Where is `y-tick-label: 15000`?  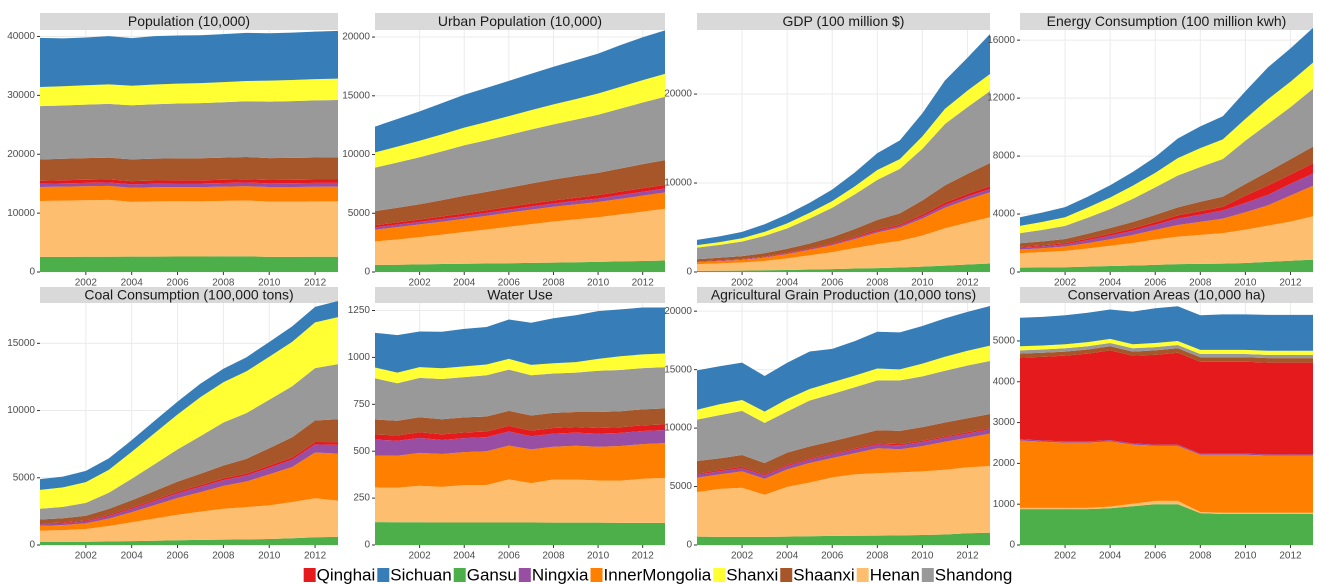
y-tick-label: 15000 is located at coordinates (678, 369).